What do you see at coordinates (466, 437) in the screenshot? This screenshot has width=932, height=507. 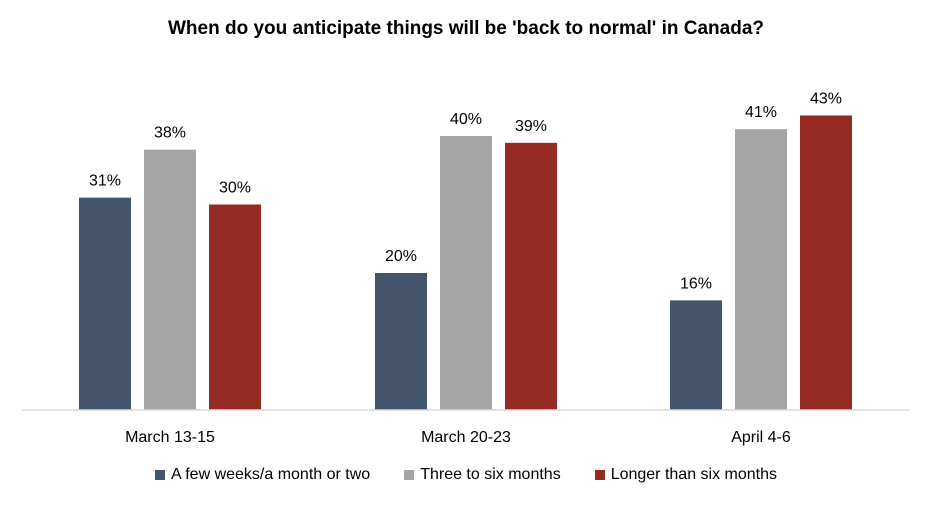 I see `category-label-1: March 20-23` at bounding box center [466, 437].